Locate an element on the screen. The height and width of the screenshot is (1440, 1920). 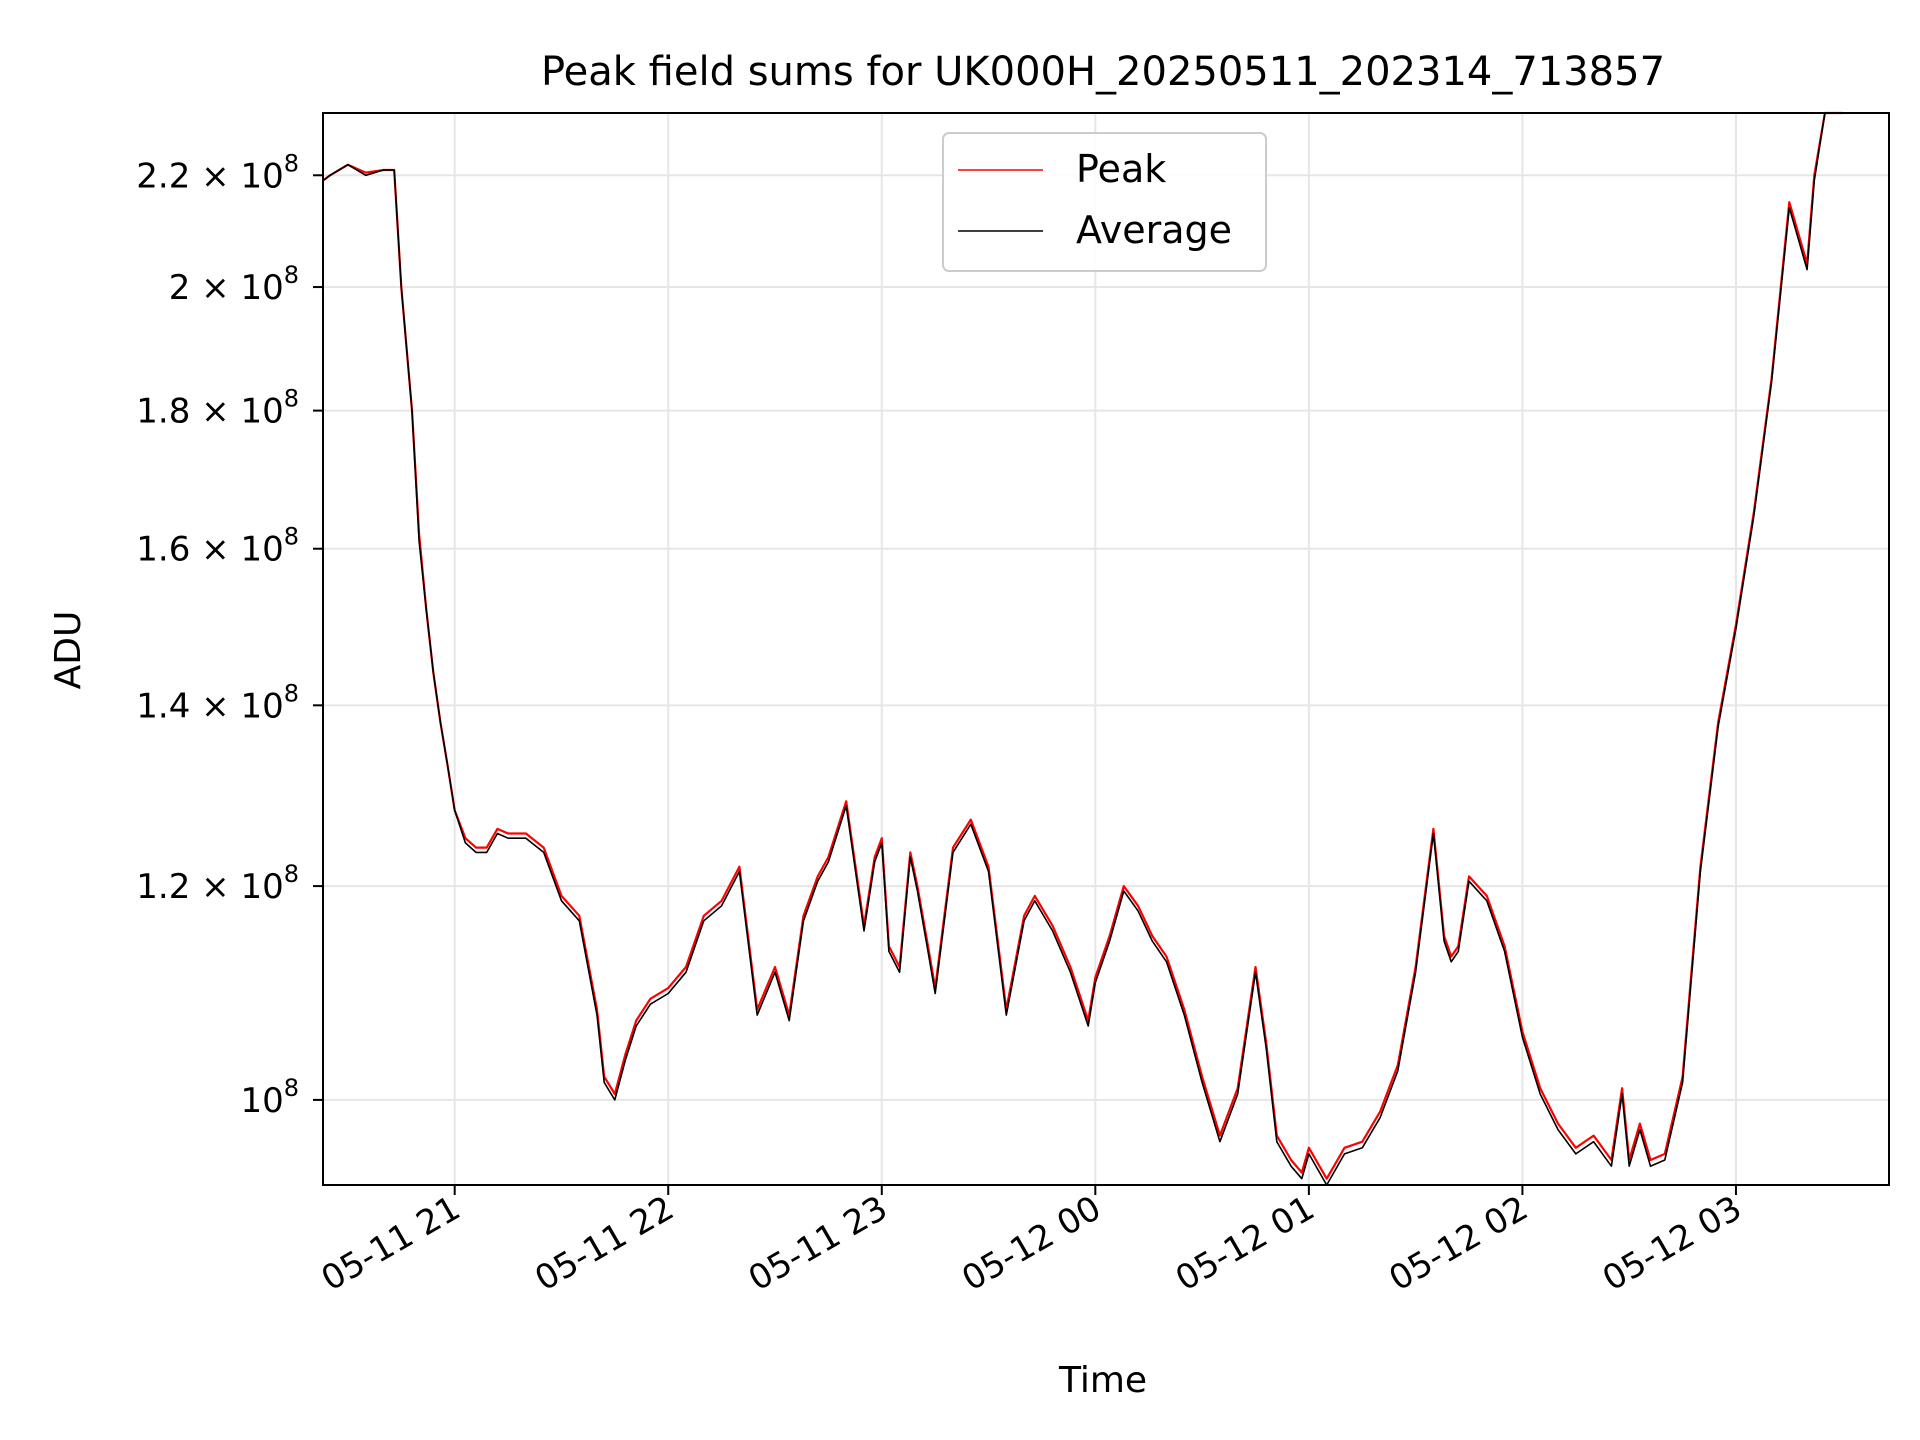
y-tick-mantissa: 1.6 × 10 is located at coordinates (209, 550).